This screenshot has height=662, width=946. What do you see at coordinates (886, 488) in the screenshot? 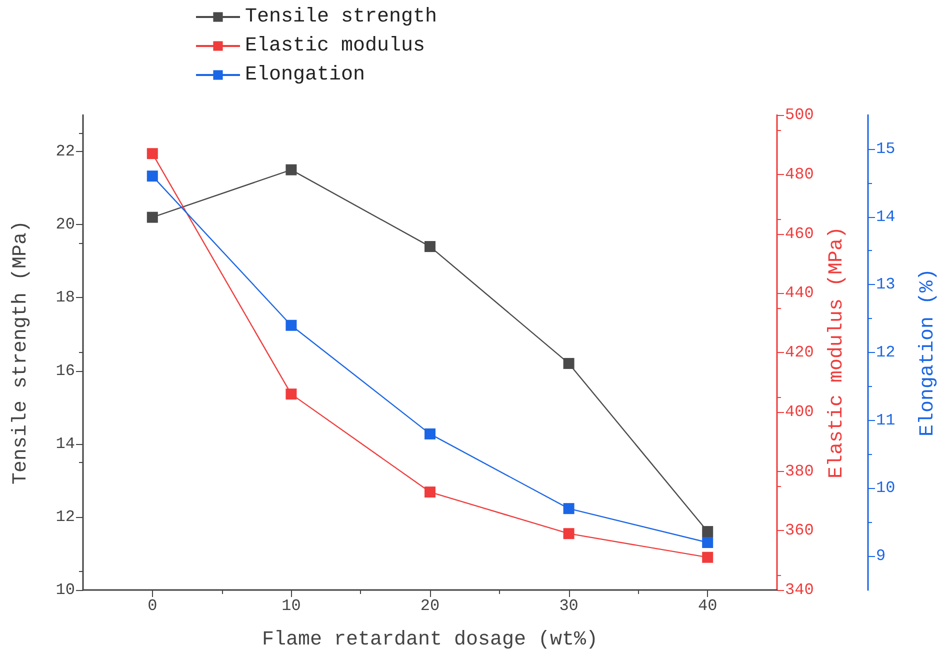
I see `y3-tick-label: 10` at bounding box center [886, 488].